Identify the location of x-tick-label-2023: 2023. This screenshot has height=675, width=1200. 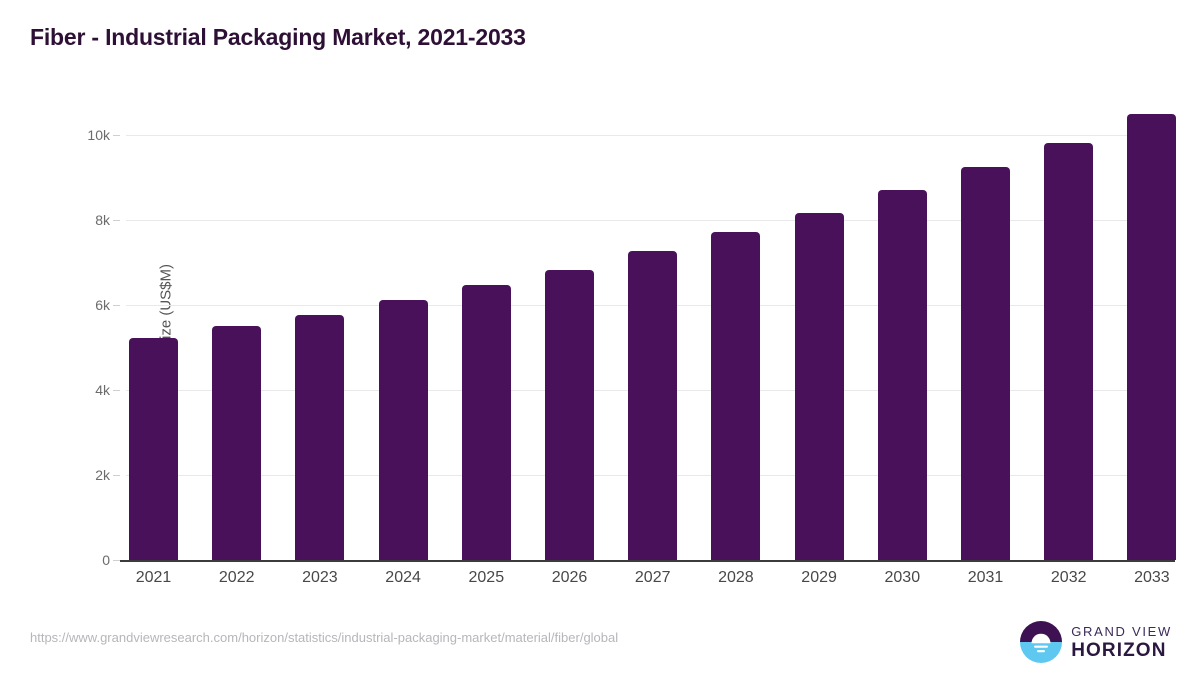
(320, 577).